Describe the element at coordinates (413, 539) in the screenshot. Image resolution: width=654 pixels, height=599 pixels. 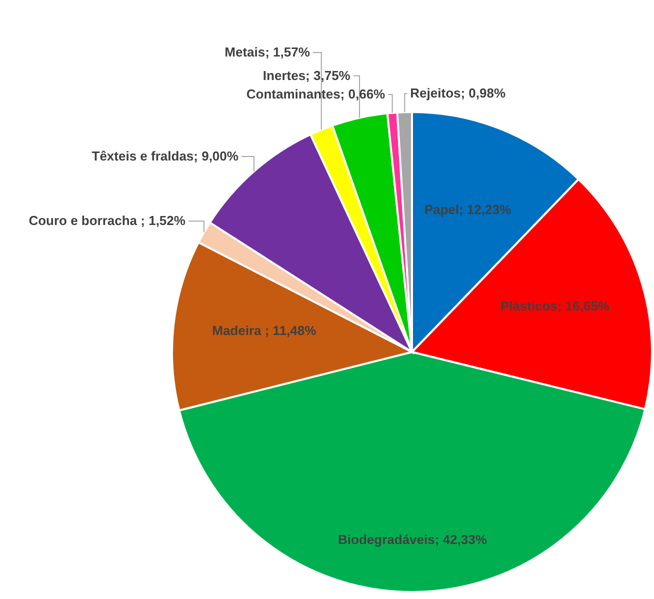
I see `slice-label: Biodegradáveis; 42,33%` at that location.